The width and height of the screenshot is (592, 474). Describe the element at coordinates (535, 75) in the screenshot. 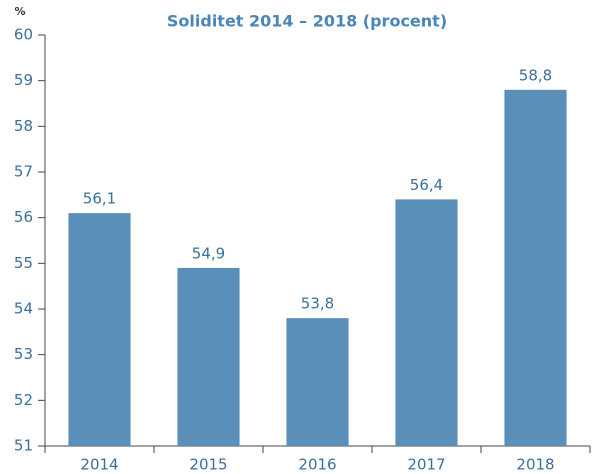

I see `value-label: 58,8` at that location.